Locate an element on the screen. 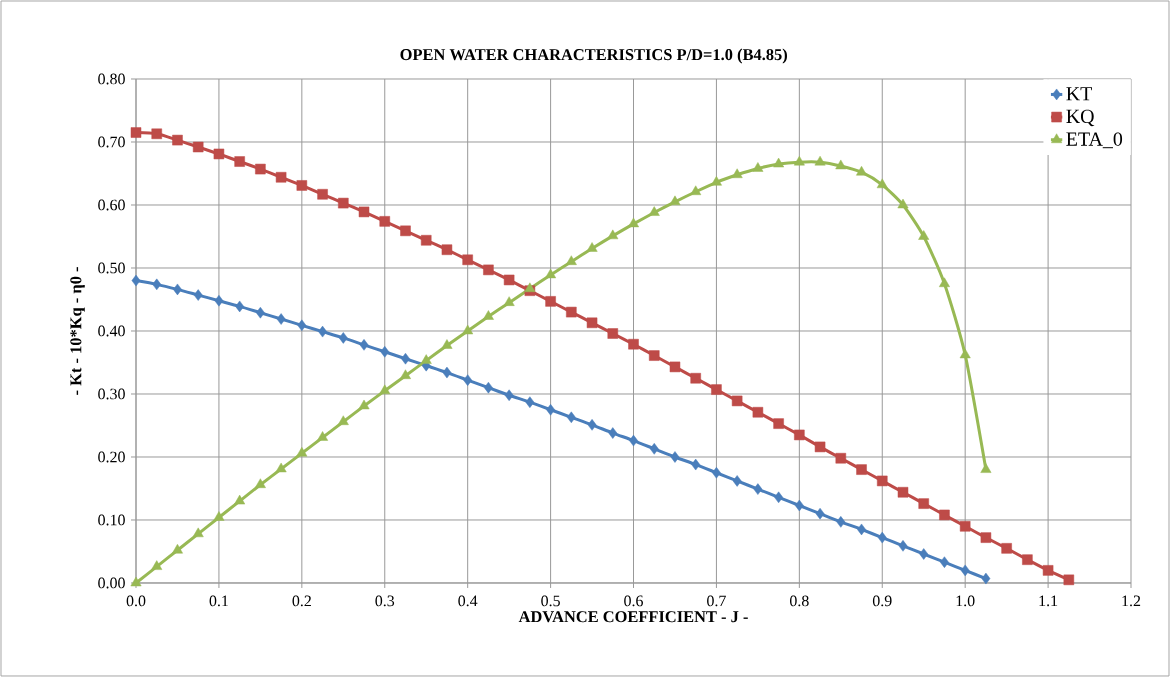 Image resolution: width=1170 pixels, height=677 pixels. legend-label: KQ is located at coordinates (1080, 118).